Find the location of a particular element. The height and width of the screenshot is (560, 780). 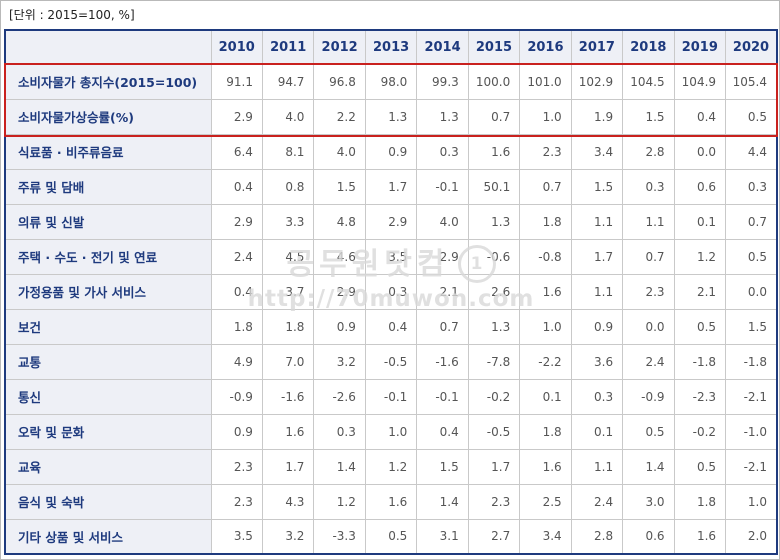

value-cell: 0.6 is located at coordinates (700, 186).